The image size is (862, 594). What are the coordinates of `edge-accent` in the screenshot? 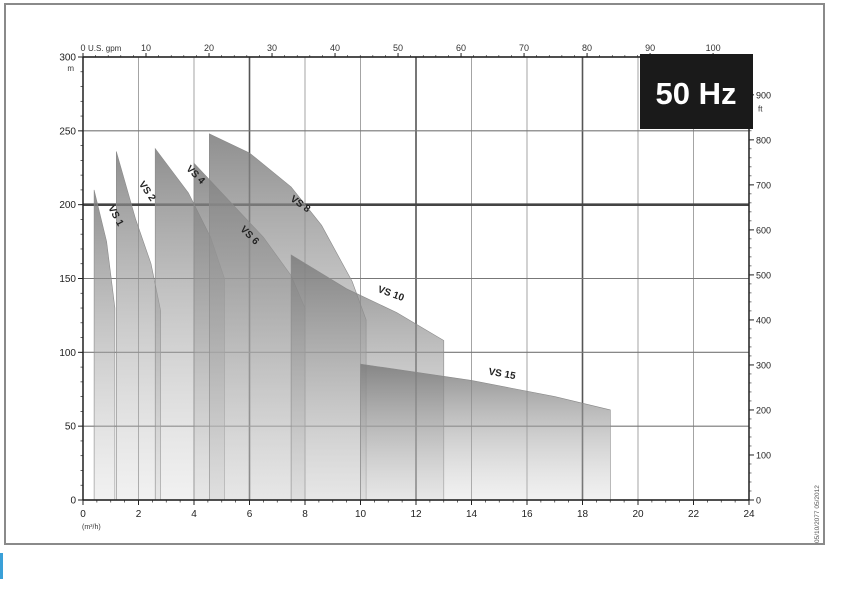 It's located at (1, 566).